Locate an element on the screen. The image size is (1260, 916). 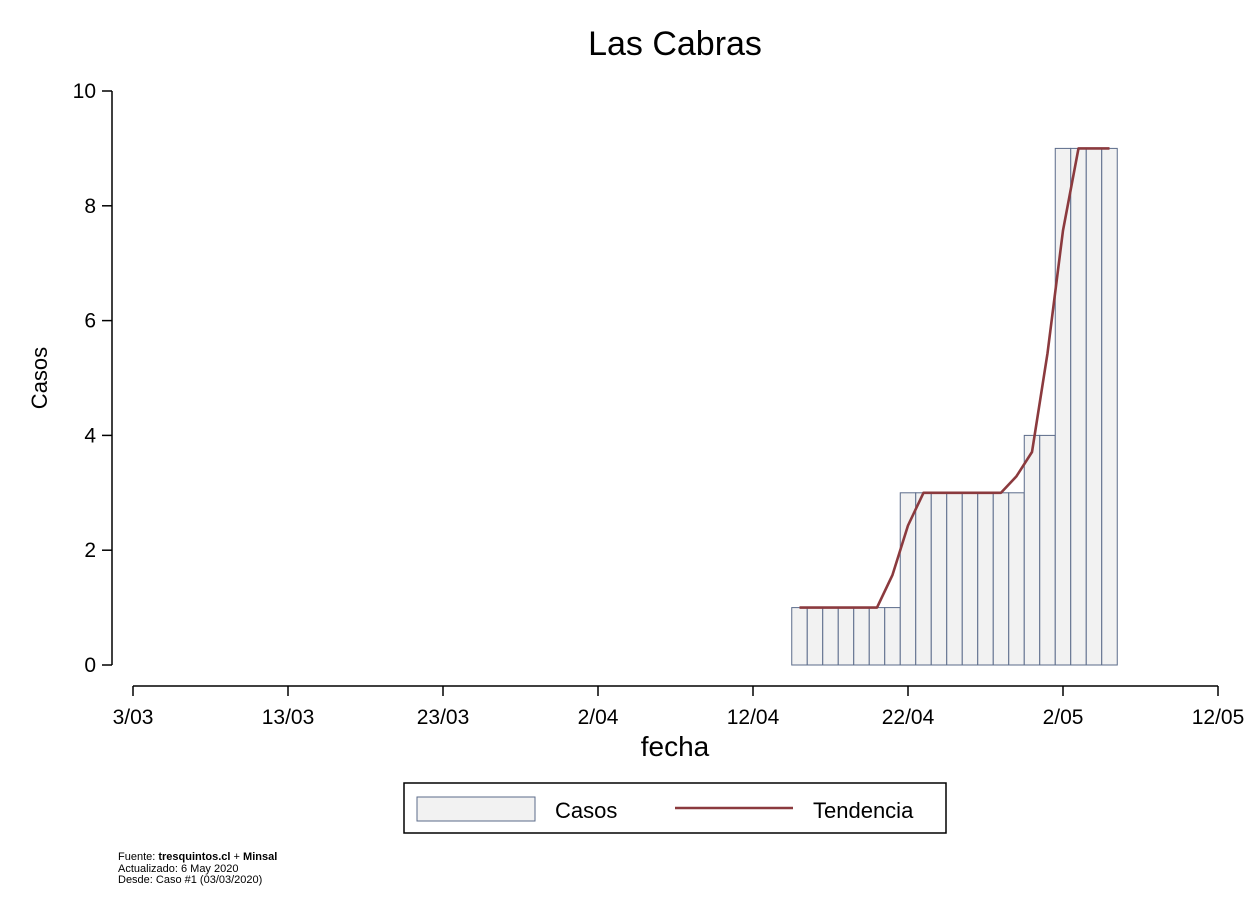
chart-title: Las Cabras is located at coordinates (675, 44).